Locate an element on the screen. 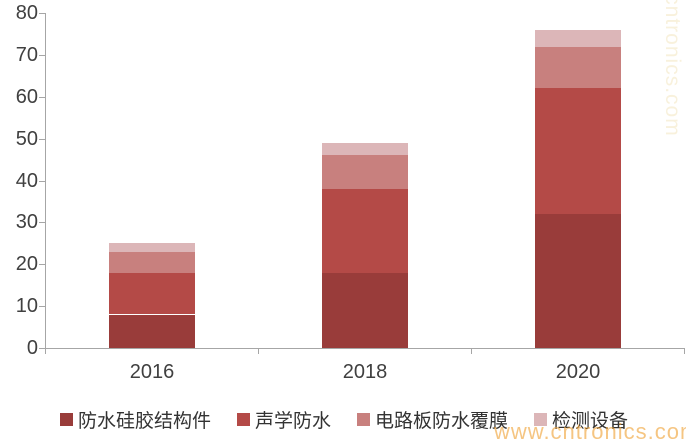  x-axis-line is located at coordinates (365, 348).